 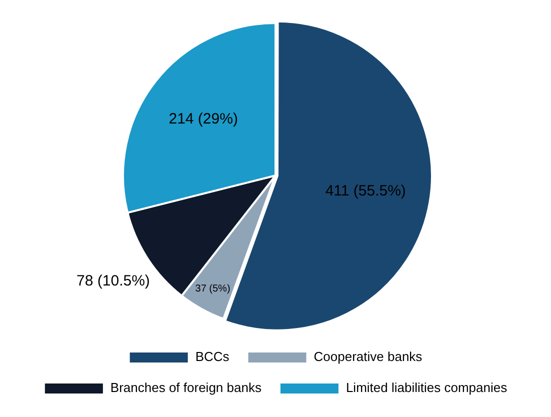 What do you see at coordinates (186, 388) in the screenshot?
I see `legend-label: Branches of foreign banks` at bounding box center [186, 388].